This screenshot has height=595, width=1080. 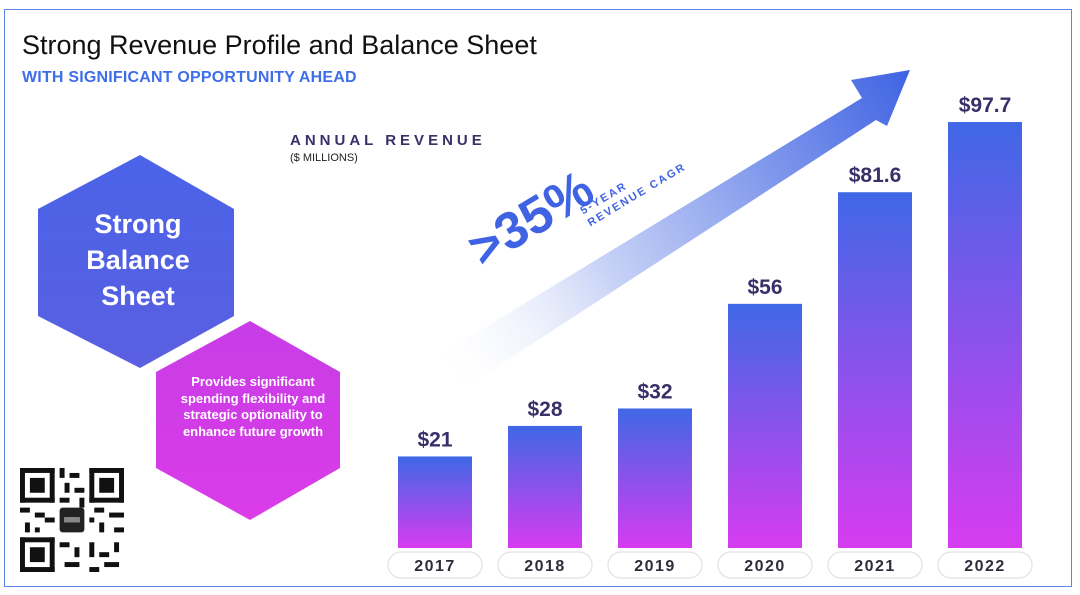 What do you see at coordinates (985, 335) in the screenshot?
I see `bar-2022` at bounding box center [985, 335].